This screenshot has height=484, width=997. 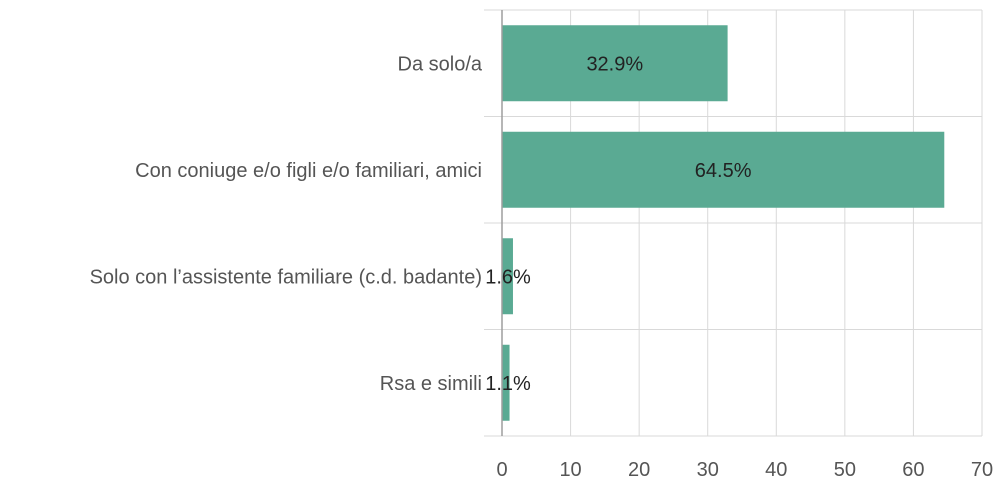 What do you see at coordinates (776, 470) in the screenshot?
I see `x-tick-label: 40` at bounding box center [776, 470].